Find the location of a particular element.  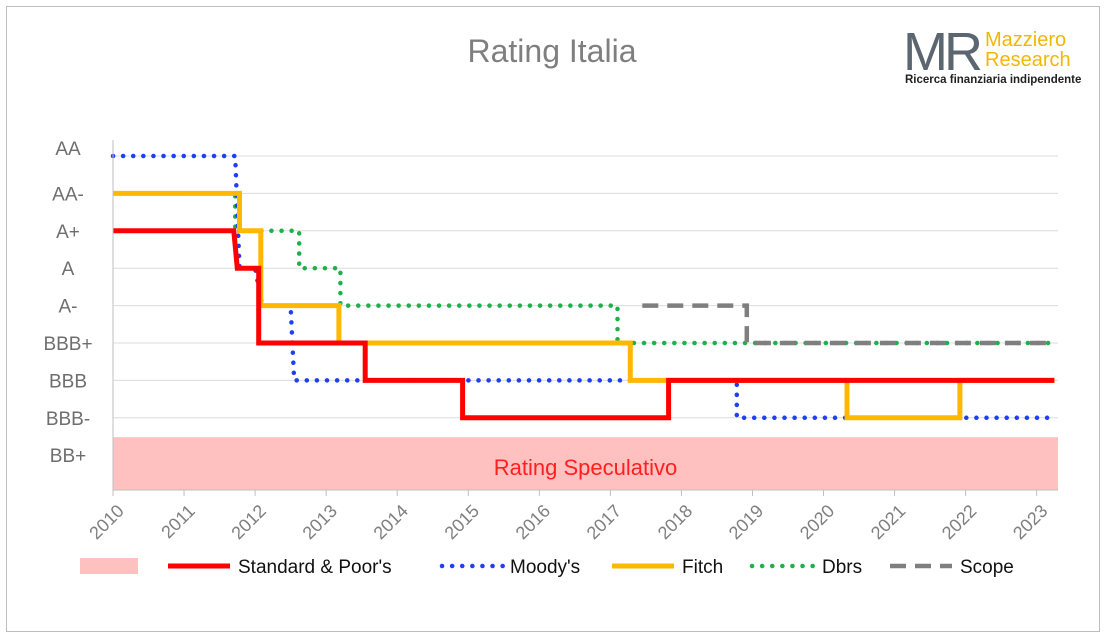

legend-label-dbrs: Dbrs is located at coordinates (842, 567).